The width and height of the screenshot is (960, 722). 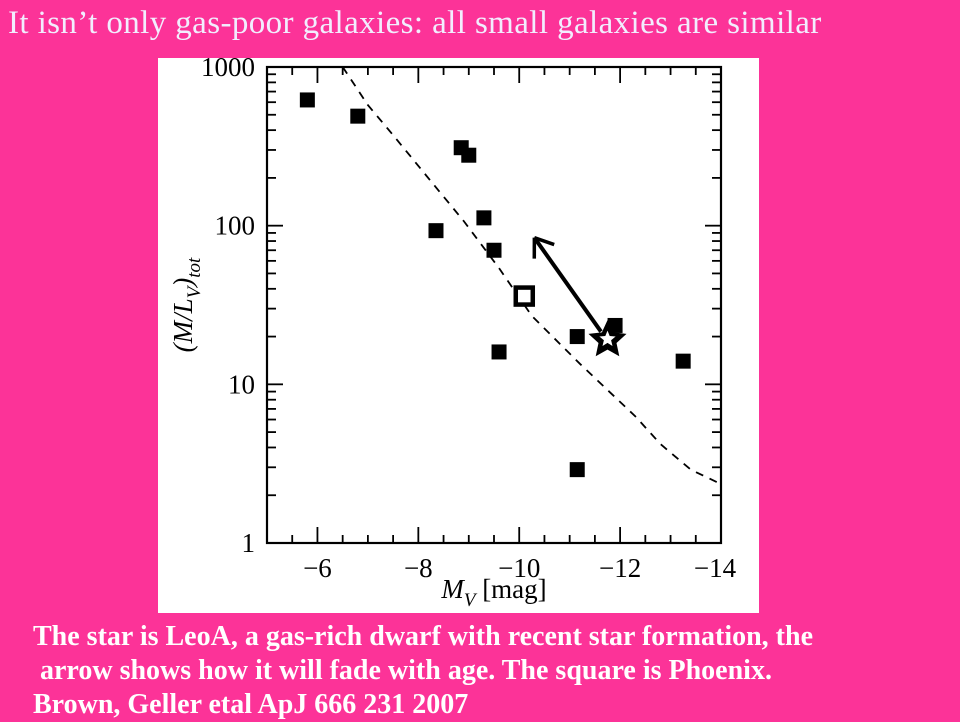 What do you see at coordinates (620, 568) in the screenshot?
I see `svg-text: −12` at bounding box center [620, 568].